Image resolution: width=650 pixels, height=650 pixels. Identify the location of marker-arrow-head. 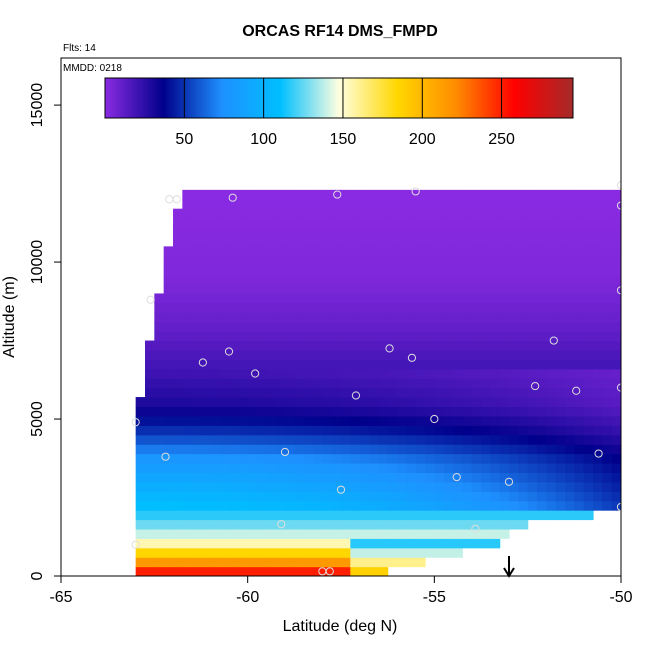
(509, 572).